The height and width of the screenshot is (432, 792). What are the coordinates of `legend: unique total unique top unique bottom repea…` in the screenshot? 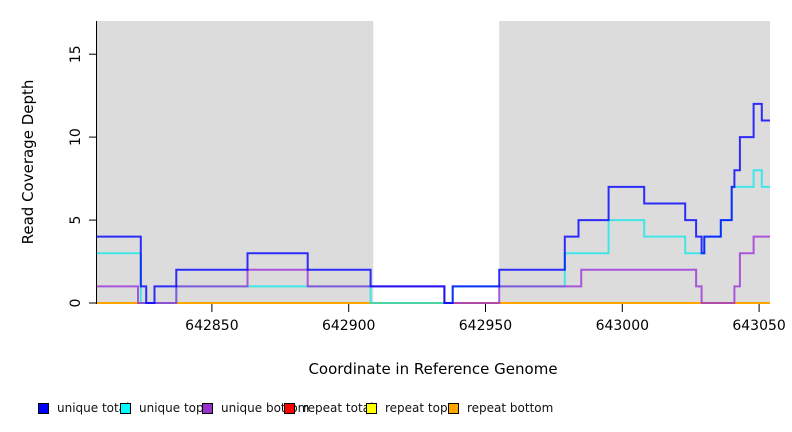 It's located at (396, 411).